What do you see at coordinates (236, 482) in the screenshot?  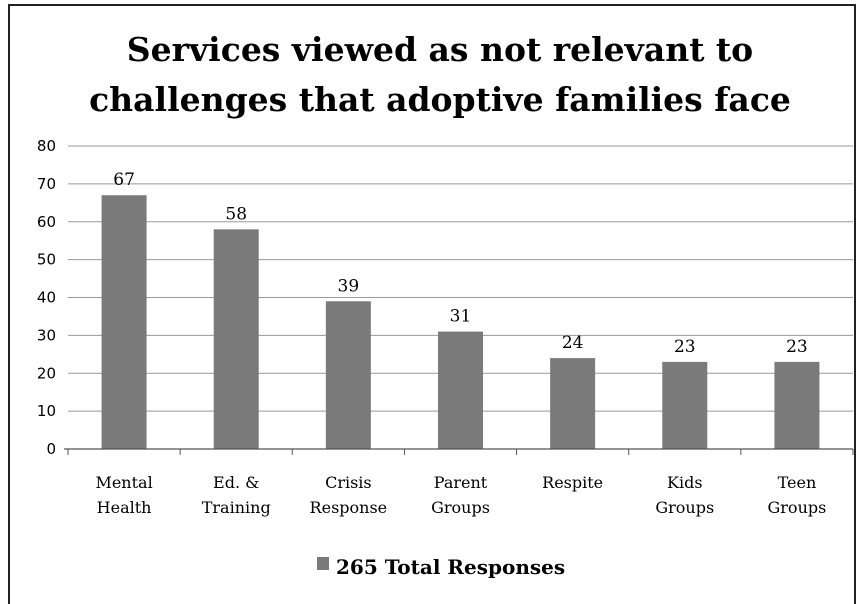 I see `x-category-label: Ed. &` at bounding box center [236, 482].